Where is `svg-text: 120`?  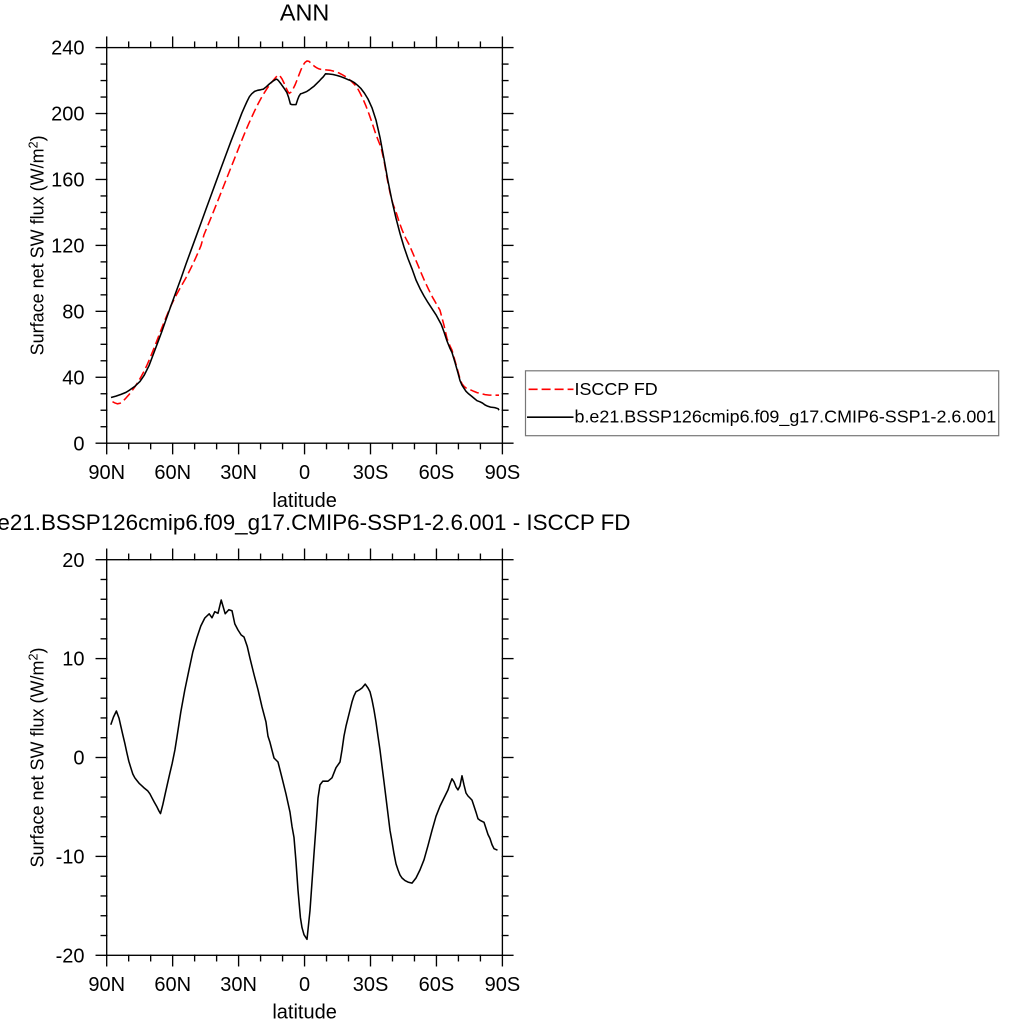
svg-text: 120 is located at coordinates (67, 247).